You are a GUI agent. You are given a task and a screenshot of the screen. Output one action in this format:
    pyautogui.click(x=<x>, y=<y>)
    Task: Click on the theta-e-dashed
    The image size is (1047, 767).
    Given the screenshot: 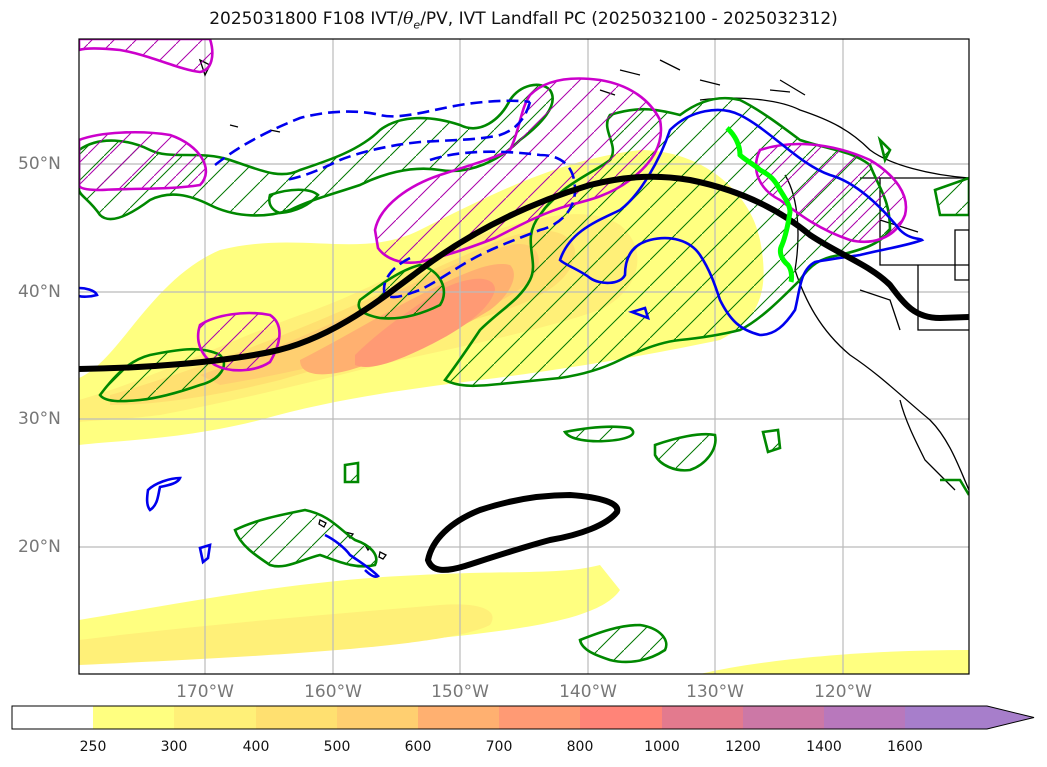 What is the action you would take?
    pyautogui.click(x=395, y=199)
    